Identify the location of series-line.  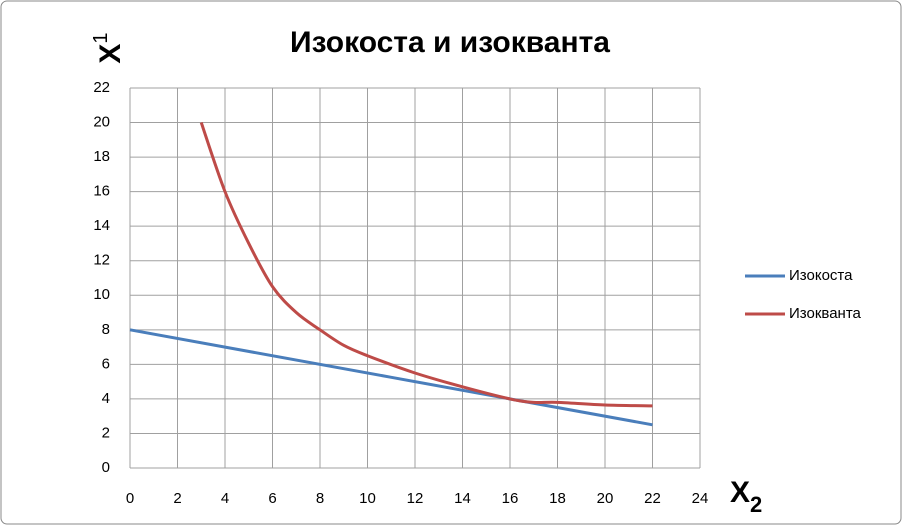
(391, 377).